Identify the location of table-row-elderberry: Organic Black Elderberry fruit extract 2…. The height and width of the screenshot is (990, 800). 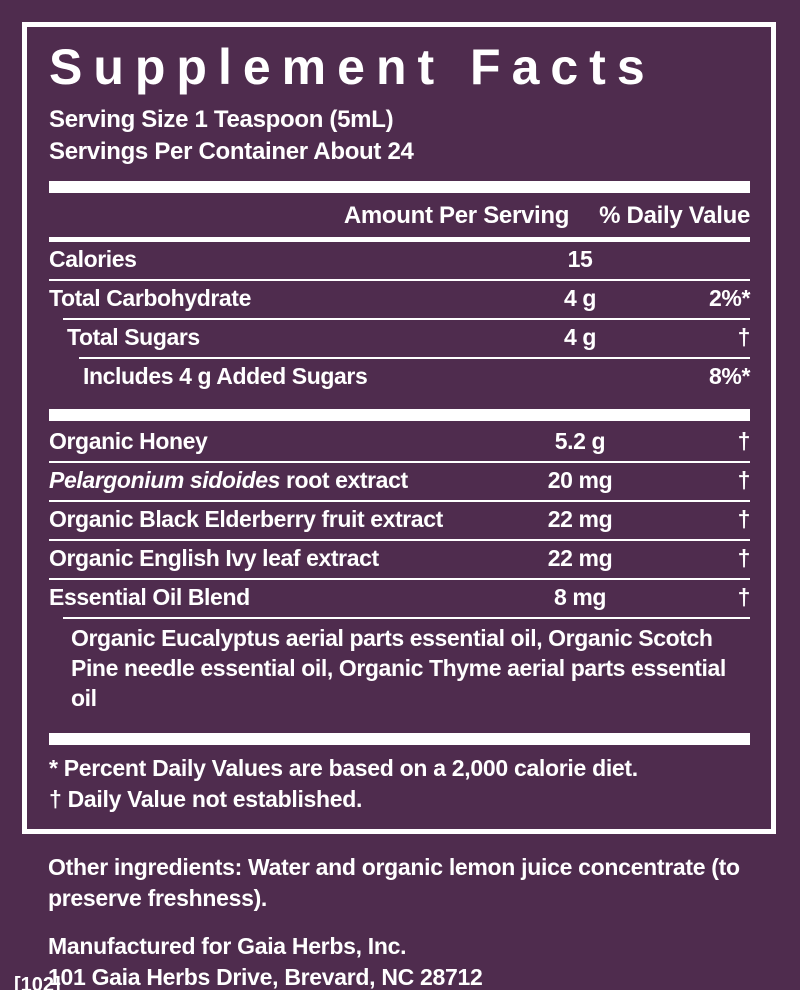
(399, 520).